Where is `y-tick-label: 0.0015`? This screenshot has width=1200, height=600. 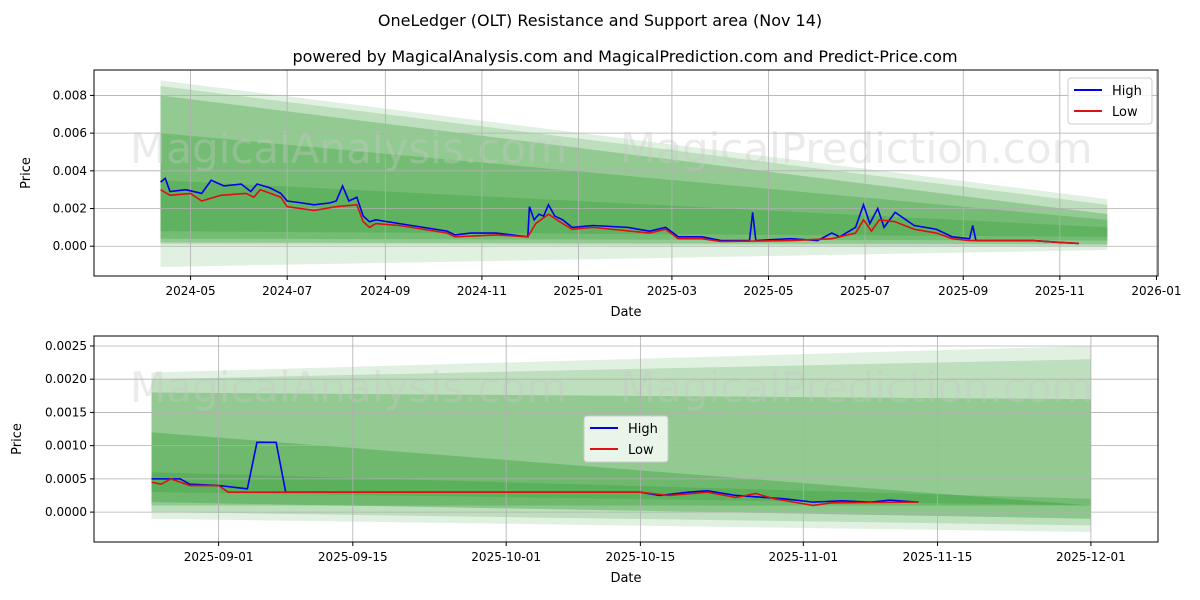 y-tick-label: 0.0015 is located at coordinates (66, 412).